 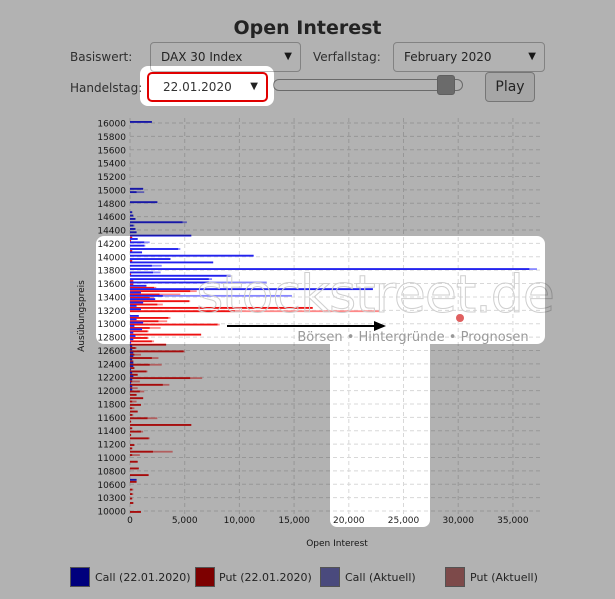 What do you see at coordinates (504, 577) in the screenshot?
I see `legend-put-aktuell: Put (Aktuell)` at bounding box center [504, 577].